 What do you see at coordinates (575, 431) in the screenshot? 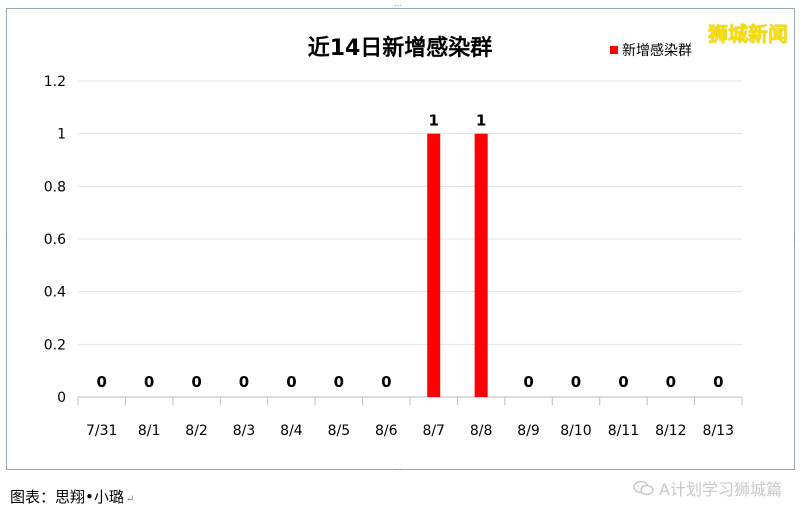
I see `x-tick-label: 8/10` at bounding box center [575, 431].